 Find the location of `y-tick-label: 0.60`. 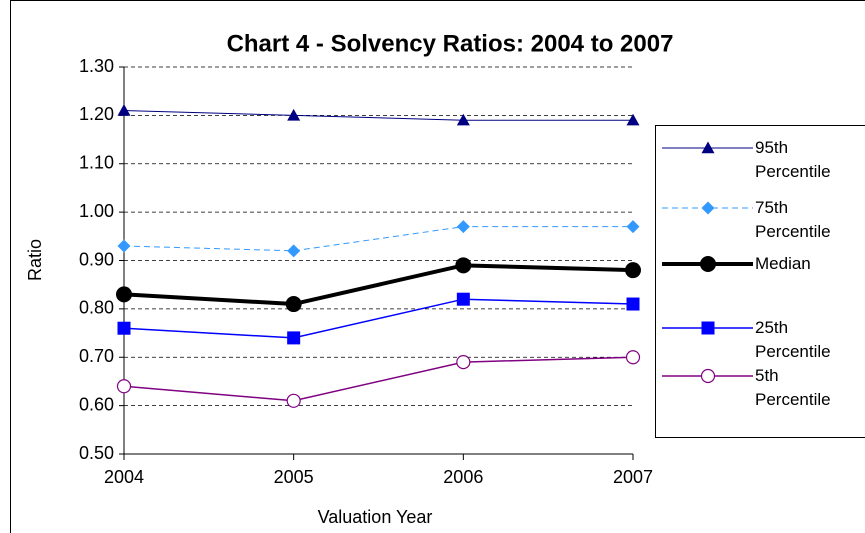

y-tick-label: 0.60 is located at coordinates (96, 404).